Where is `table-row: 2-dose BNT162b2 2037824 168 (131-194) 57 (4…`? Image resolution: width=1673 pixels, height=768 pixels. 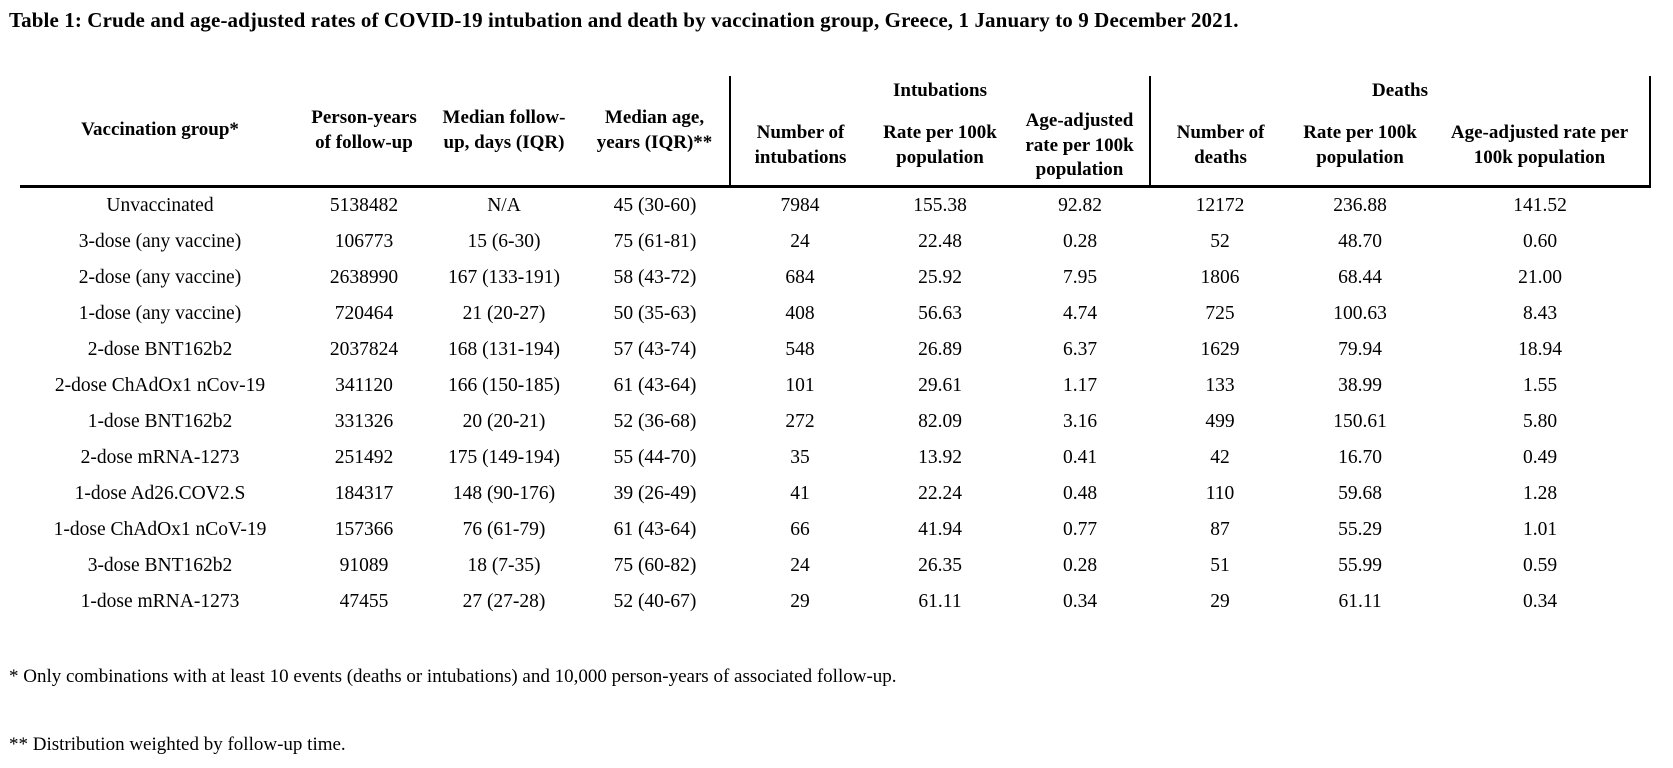
table-row: 2-dose BNT162b2 2037824 168 (131-194) 57 (4… is located at coordinates (835, 350).